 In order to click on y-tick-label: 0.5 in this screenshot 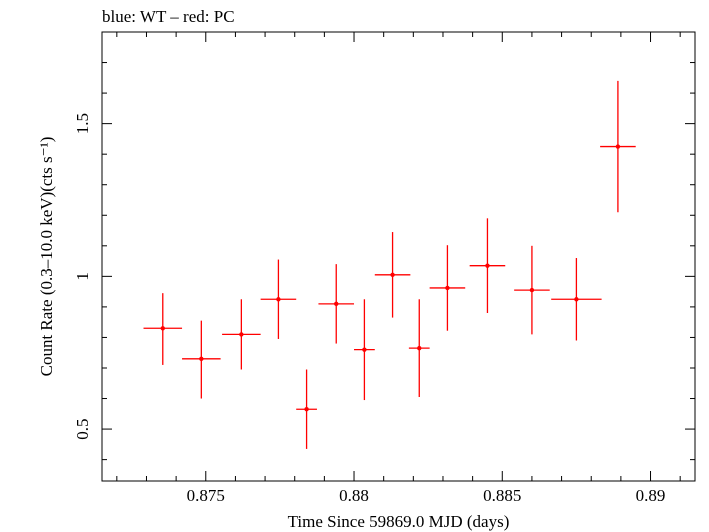, I will do `click(82, 428)`.